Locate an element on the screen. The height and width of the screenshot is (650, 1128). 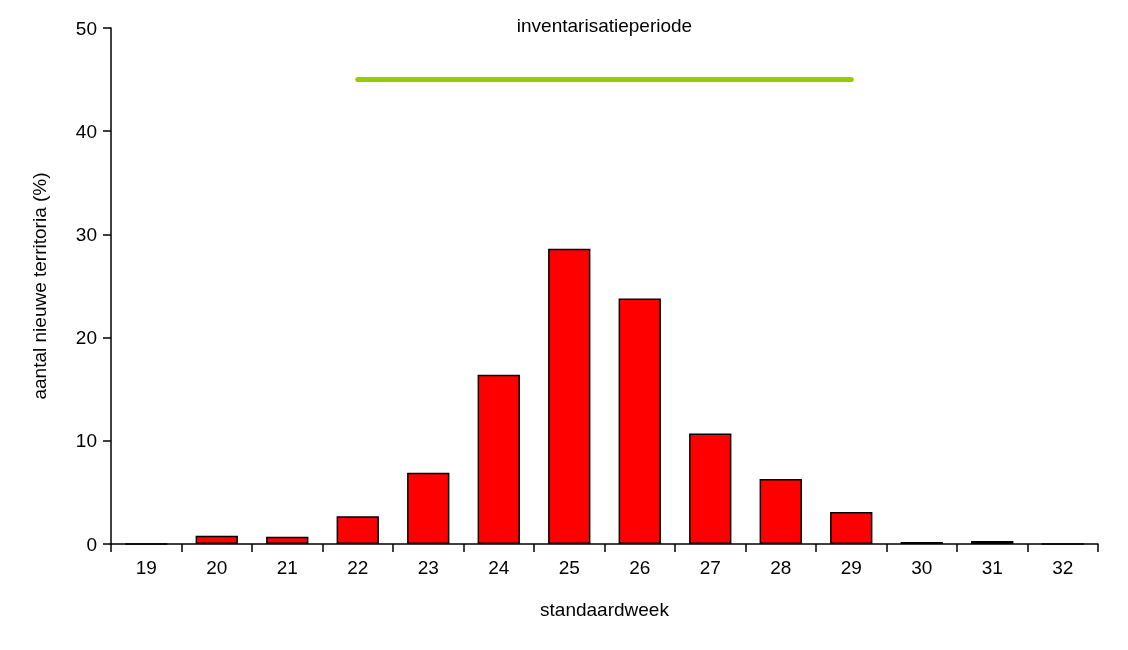
x-tick-label: 24 is located at coordinates (499, 567).